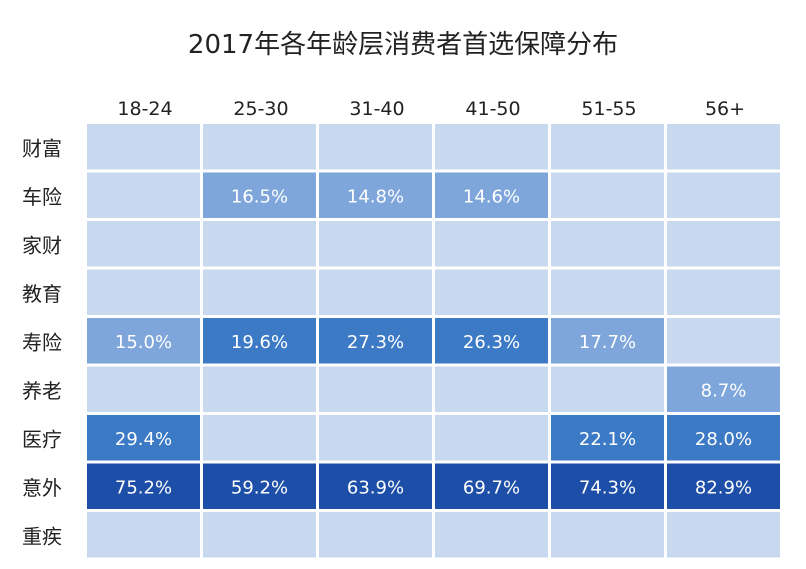 This screenshot has width=806, height=569. Describe the element at coordinates (42, 245) in the screenshot. I see `row-label-3: 家财` at that location.